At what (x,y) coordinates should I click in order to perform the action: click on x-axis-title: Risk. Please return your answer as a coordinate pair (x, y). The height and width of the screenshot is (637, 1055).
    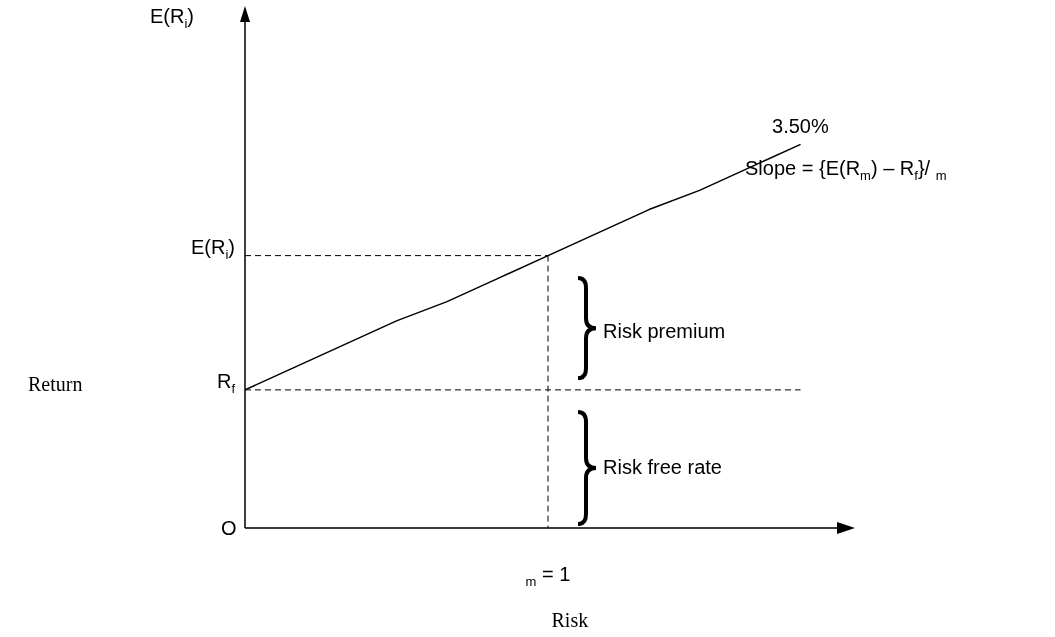
    Looking at the image, I should click on (570, 620).